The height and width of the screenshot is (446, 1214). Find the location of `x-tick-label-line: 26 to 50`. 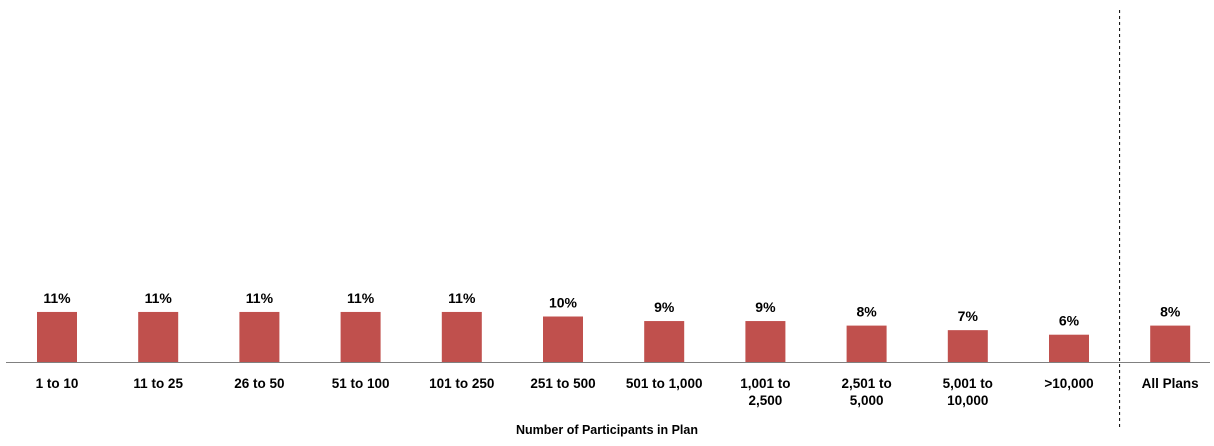

x-tick-label-line: 26 to 50 is located at coordinates (259, 383).